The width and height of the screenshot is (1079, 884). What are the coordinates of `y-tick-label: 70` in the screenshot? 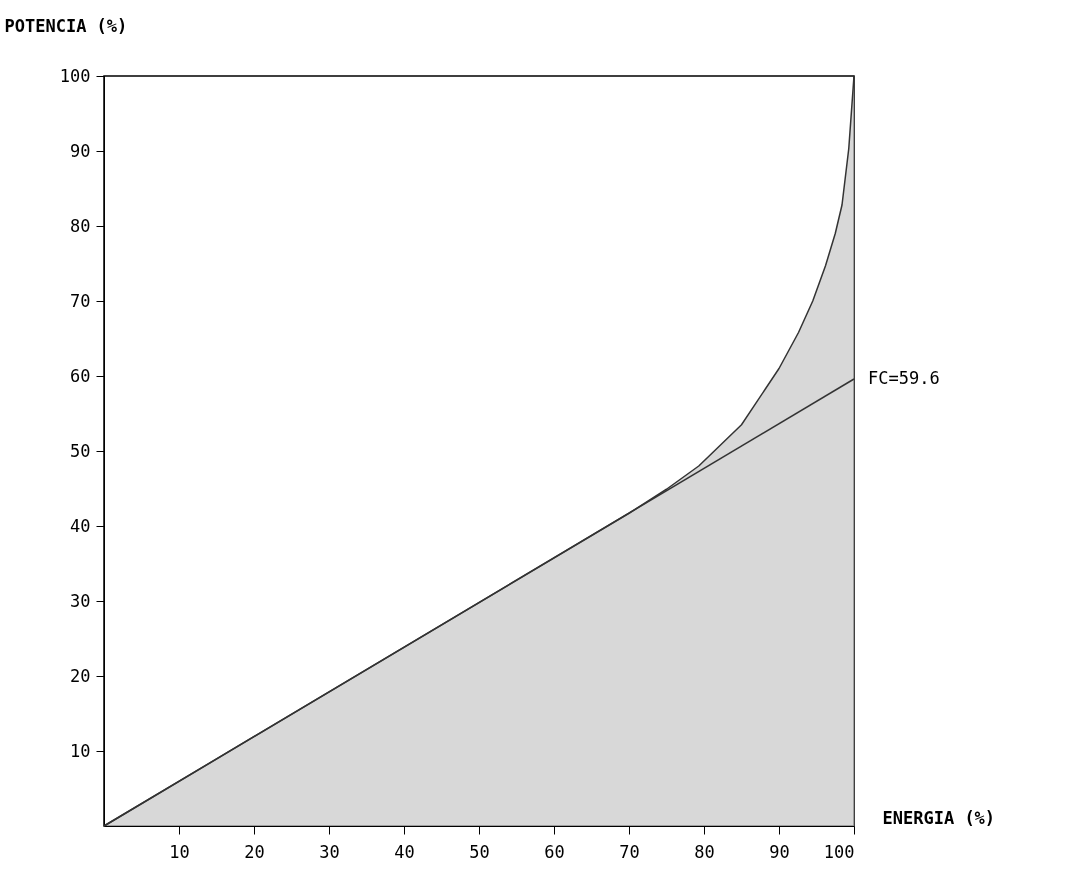 It's located at (80, 300).